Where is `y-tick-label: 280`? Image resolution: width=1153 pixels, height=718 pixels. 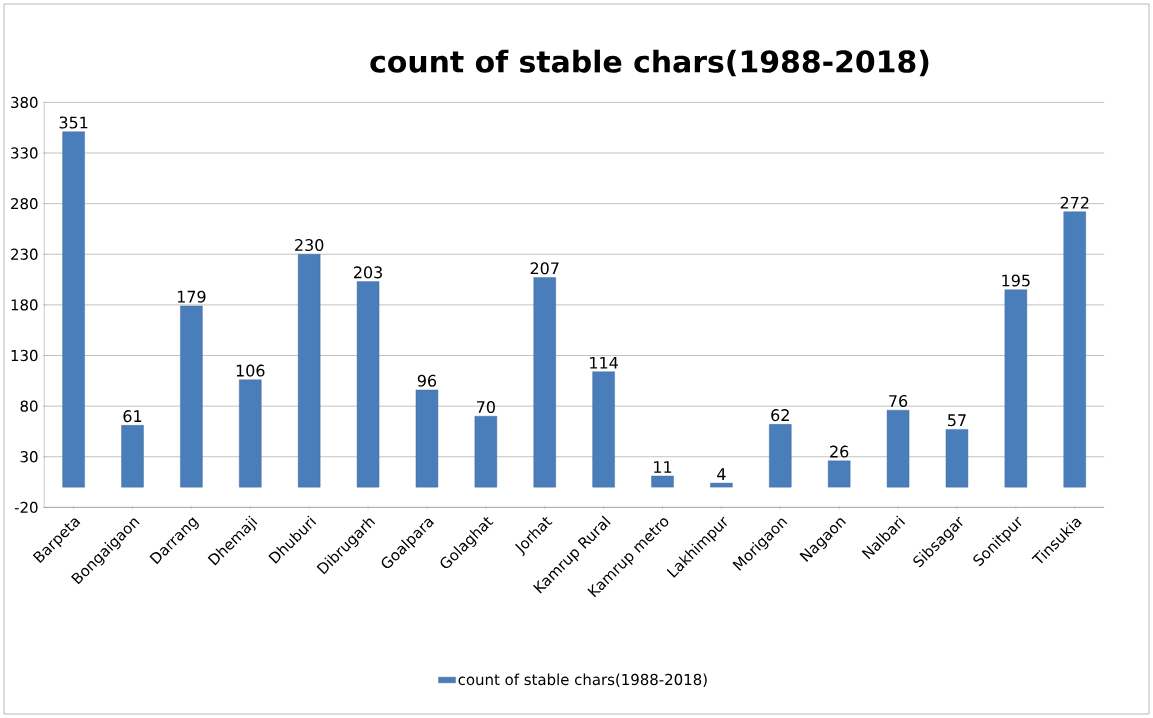
y-tick-label: 280 is located at coordinates (24, 203).